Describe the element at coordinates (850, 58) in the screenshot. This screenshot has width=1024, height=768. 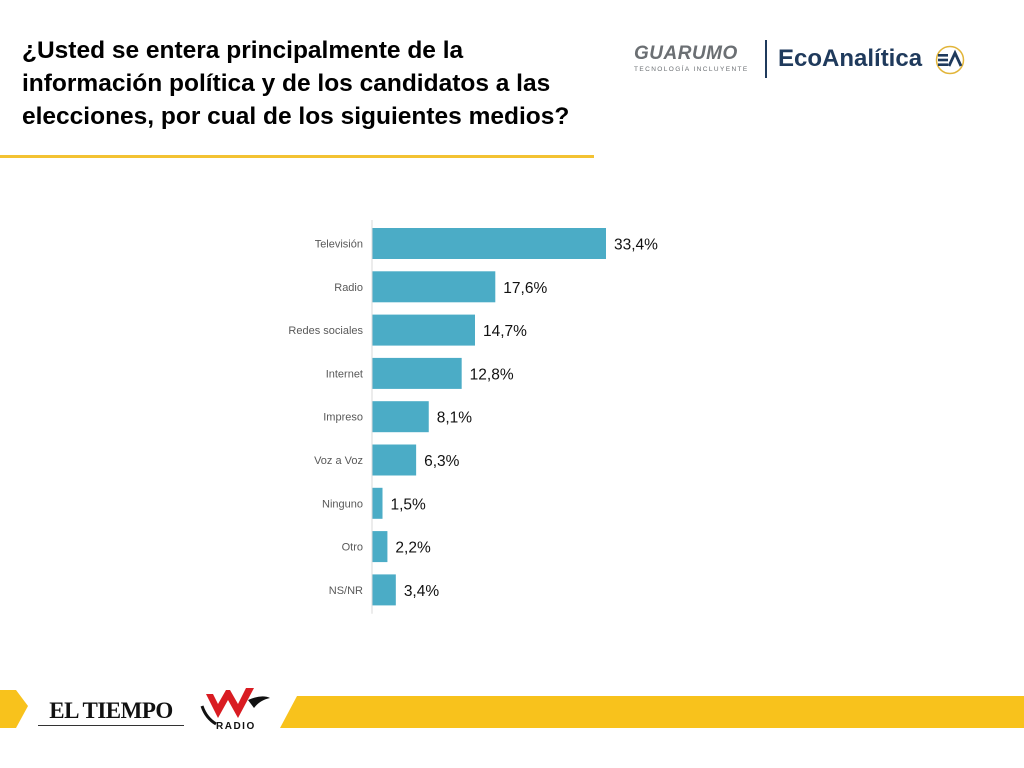
I see `ecoanalitica-logo: EcoAnalítica` at that location.